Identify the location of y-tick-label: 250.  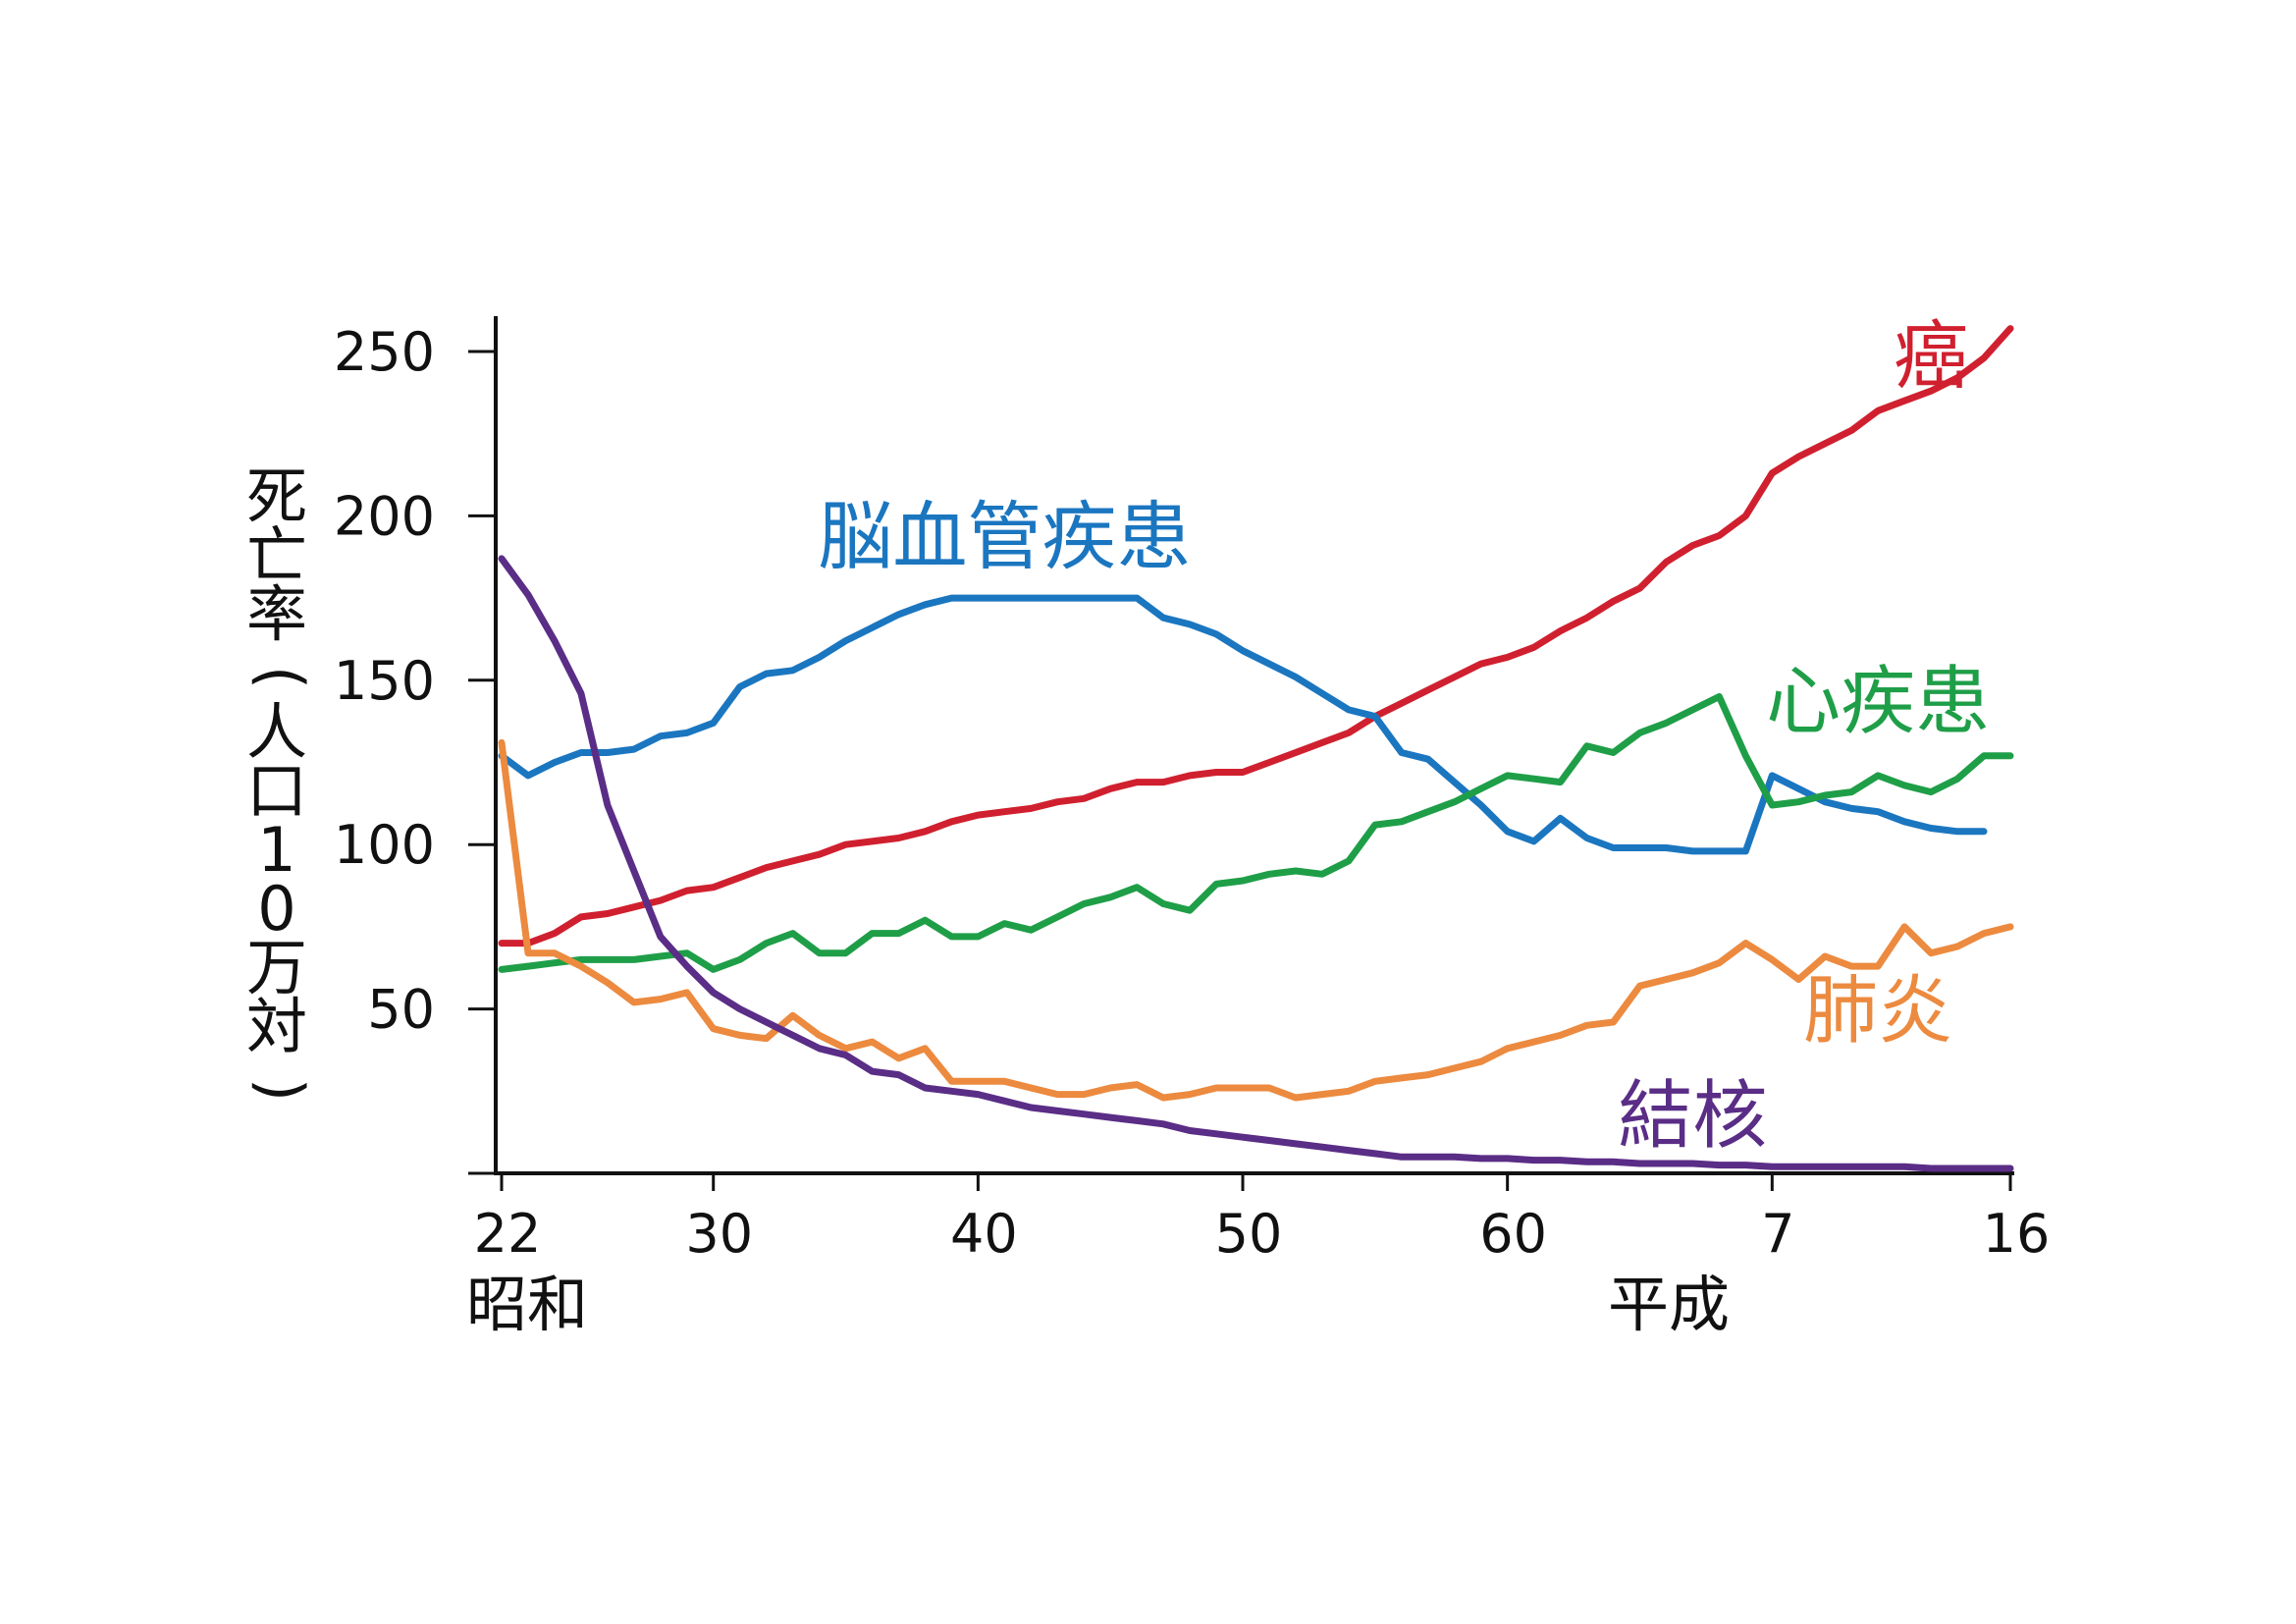
(384, 352).